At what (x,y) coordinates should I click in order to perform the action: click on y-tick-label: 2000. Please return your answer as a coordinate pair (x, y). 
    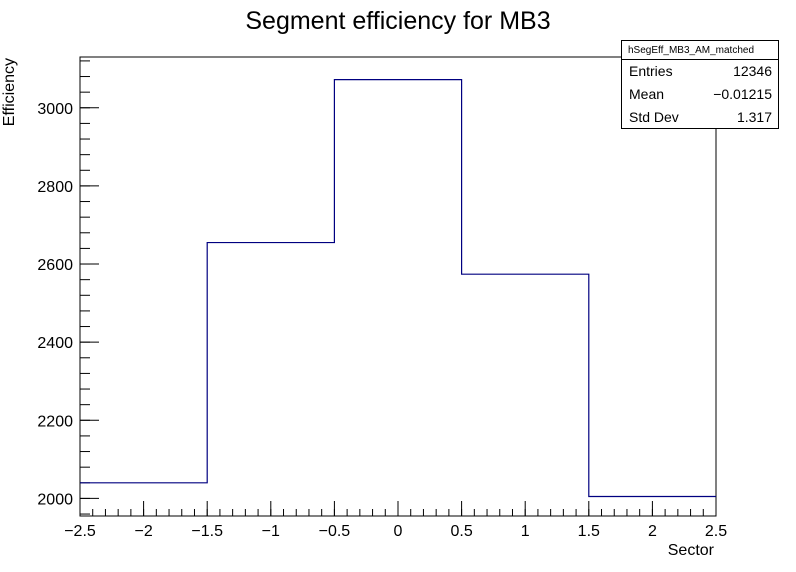
    Looking at the image, I should click on (55, 499).